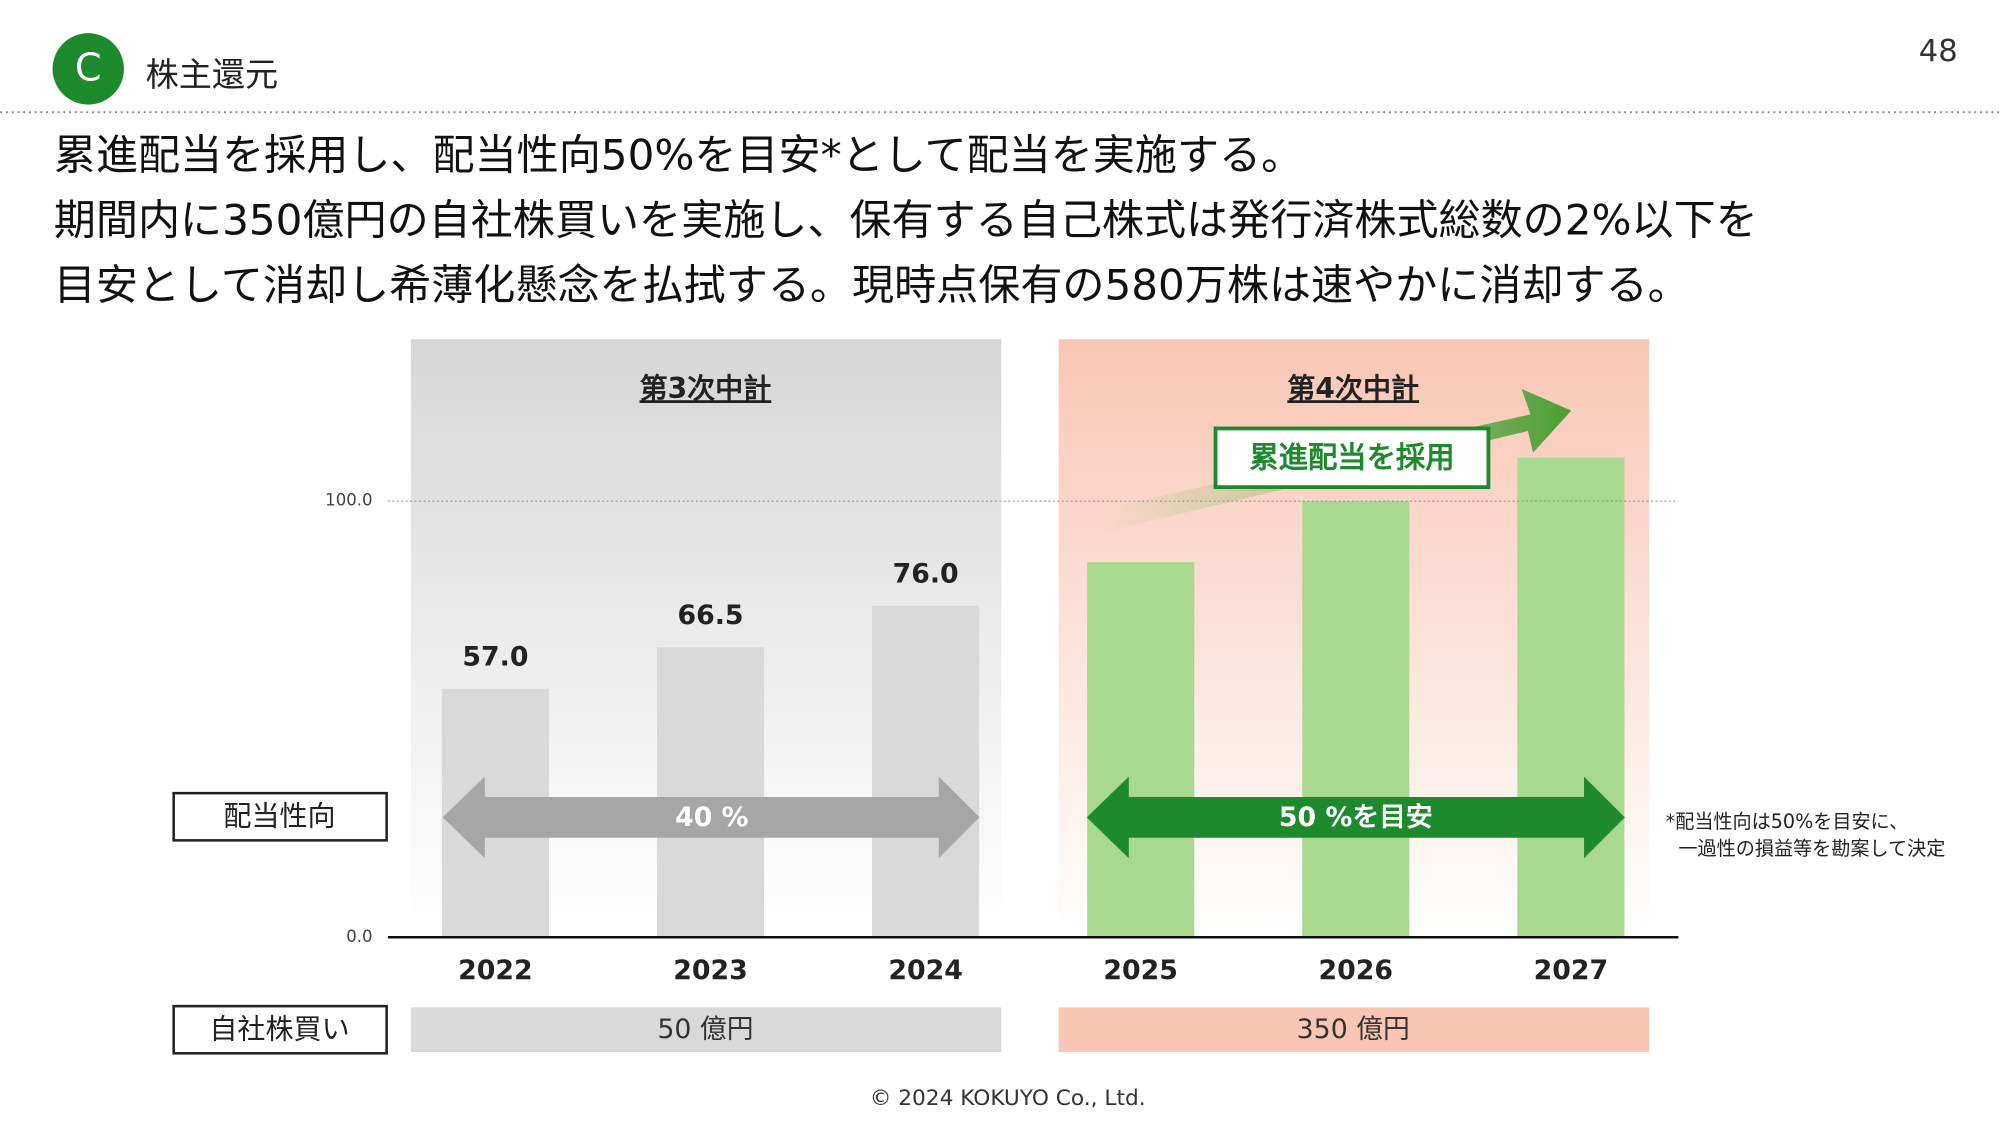 This screenshot has width=2000, height=1126. What do you see at coordinates (706, 388) in the screenshot?
I see `period-name: 第3次中計` at bounding box center [706, 388].